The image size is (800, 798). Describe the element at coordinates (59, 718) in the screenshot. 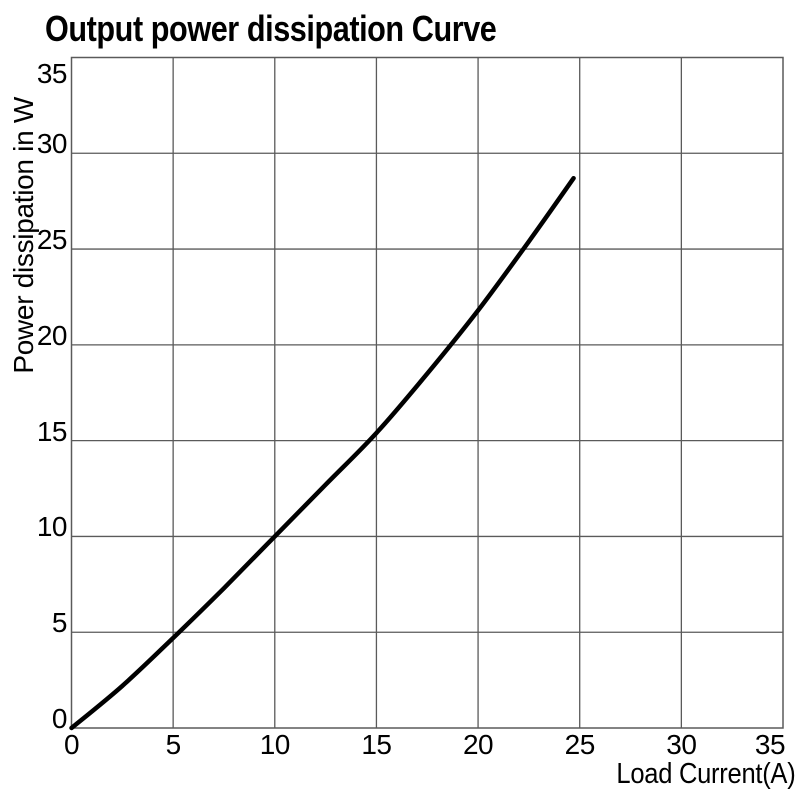

I see `y-tick-label: 0` at that location.